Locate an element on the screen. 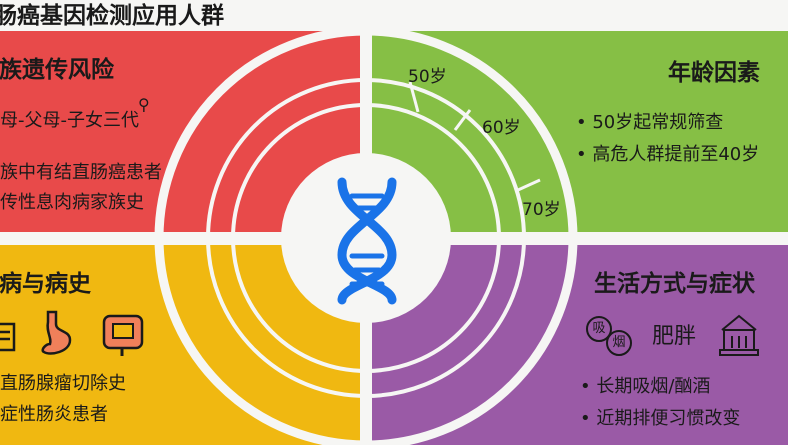 This screenshot has width=788, height=445. family-item: 遗传性息肉病家族史 is located at coordinates (72, 202).